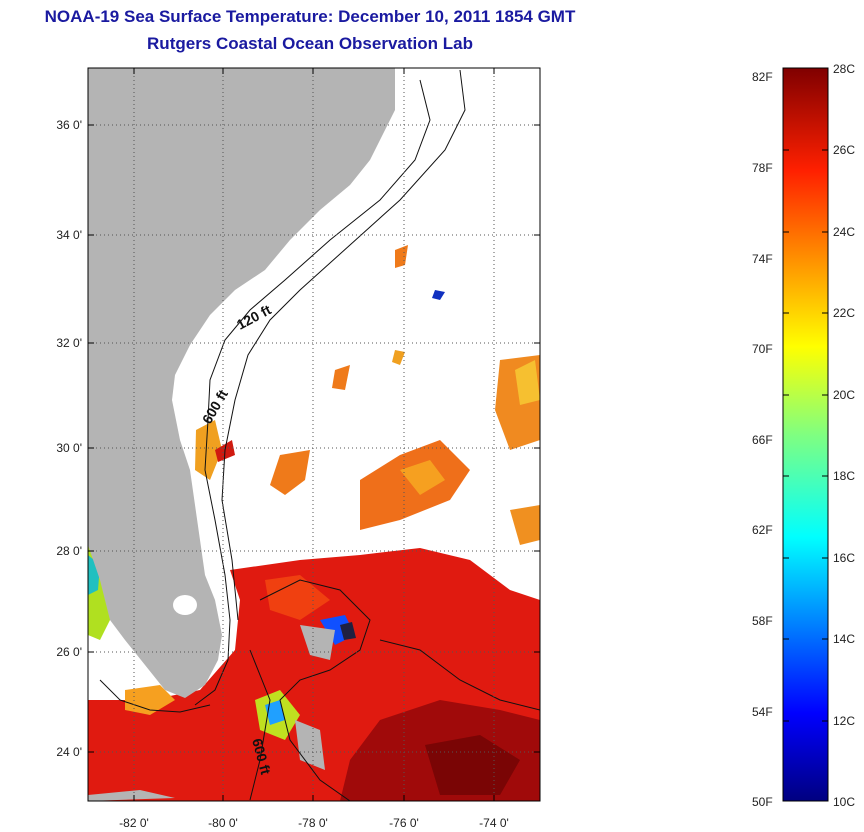 The image size is (864, 832). What do you see at coordinates (134, 823) in the screenshot?
I see `lon-label-82: -82 0'` at bounding box center [134, 823].